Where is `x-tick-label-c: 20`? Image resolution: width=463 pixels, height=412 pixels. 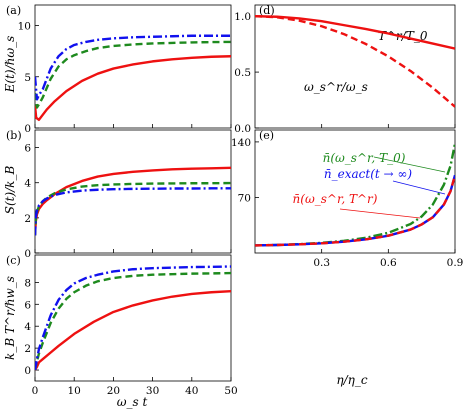
x-tick-label-c: 20 is located at coordinates (113, 391).